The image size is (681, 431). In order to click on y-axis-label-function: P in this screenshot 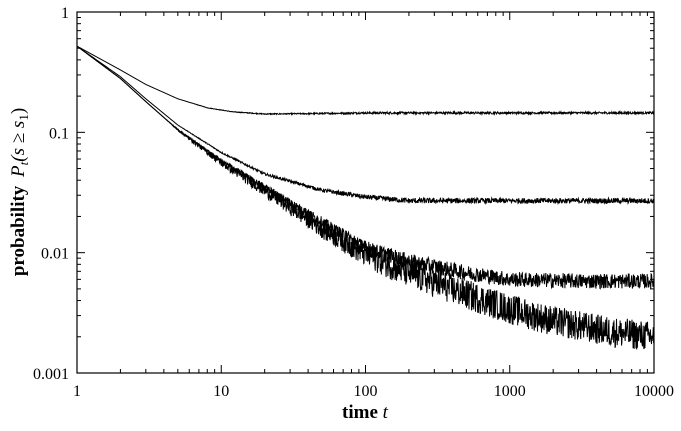, I will do `click(18, 171)`.